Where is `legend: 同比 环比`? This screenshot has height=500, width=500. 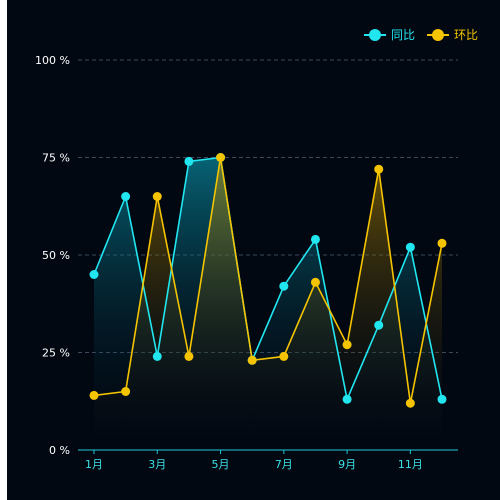
legend: 同比 环比 is located at coordinates (420, 34).